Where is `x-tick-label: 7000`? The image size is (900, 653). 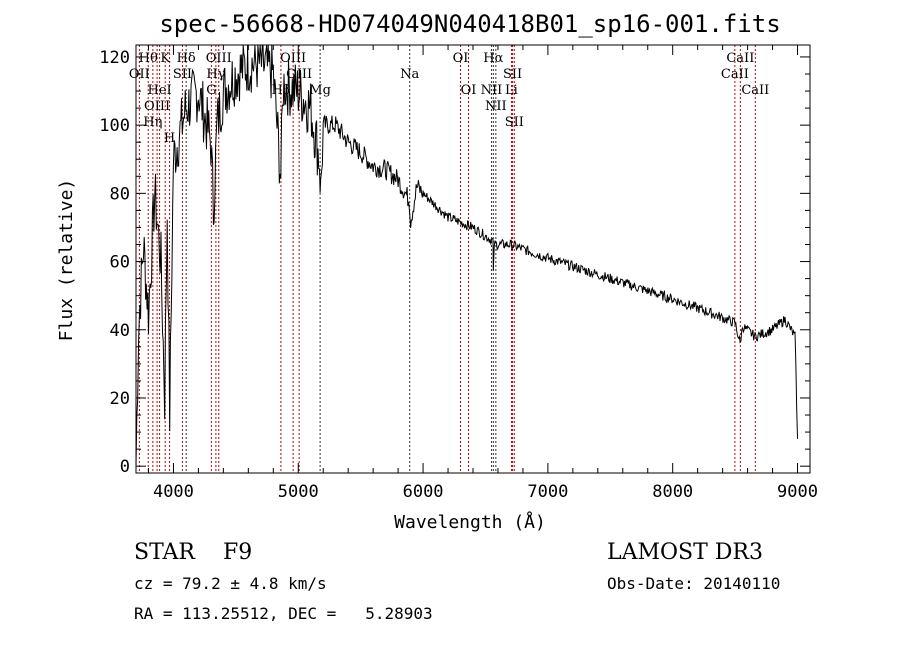
x-tick-label: 7000 is located at coordinates (547, 492).